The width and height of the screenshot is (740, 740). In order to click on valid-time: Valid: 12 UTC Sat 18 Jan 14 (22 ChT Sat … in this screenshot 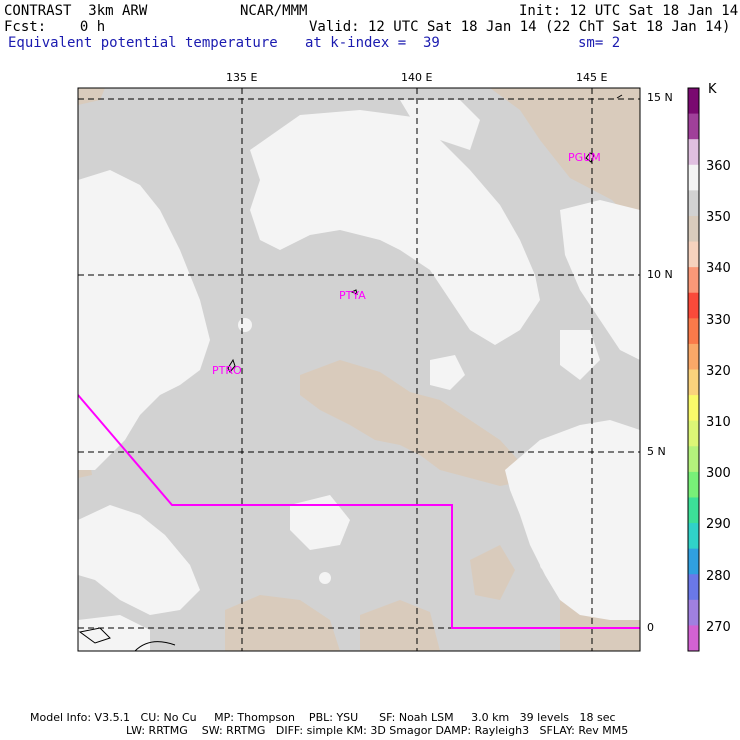, I will do `click(520, 27)`.